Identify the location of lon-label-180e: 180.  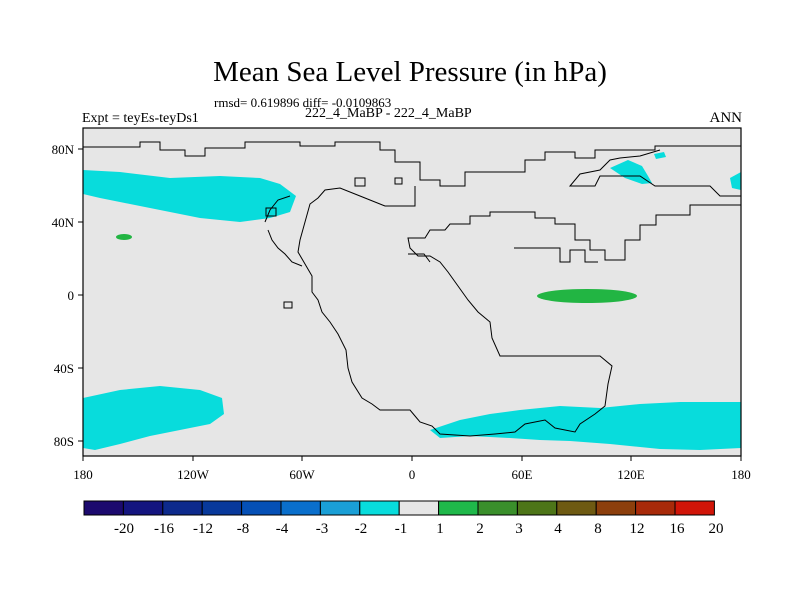
(741, 474).